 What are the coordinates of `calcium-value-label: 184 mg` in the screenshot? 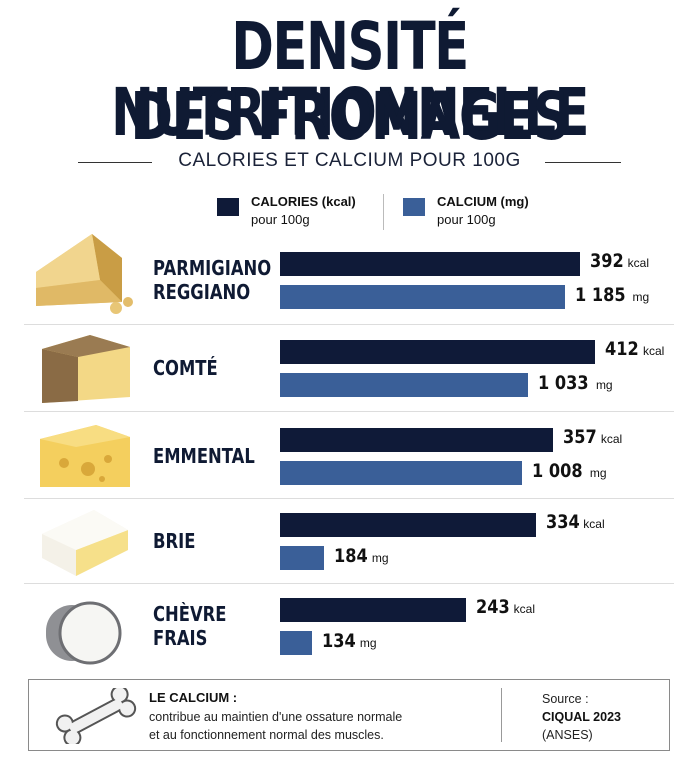 It's located at (361, 556).